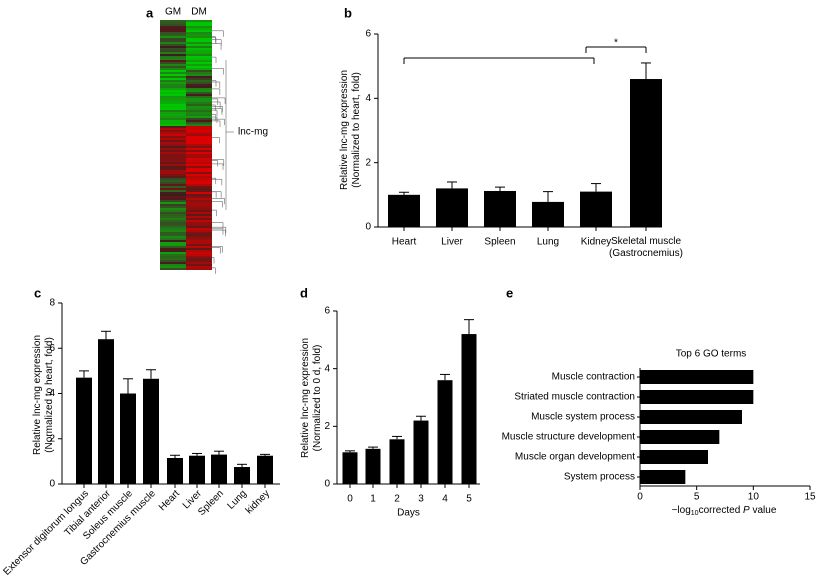  Describe the element at coordinates (569, 437) in the screenshot. I see `y-tick-label: Muscle structure development` at that location.